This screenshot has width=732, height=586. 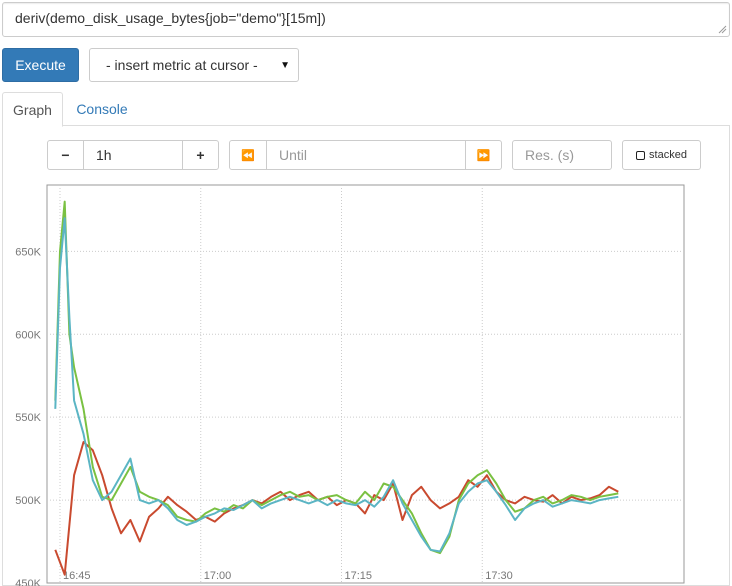 What do you see at coordinates (32, 109) in the screenshot?
I see `tab-graph: Graph` at bounding box center [32, 109].